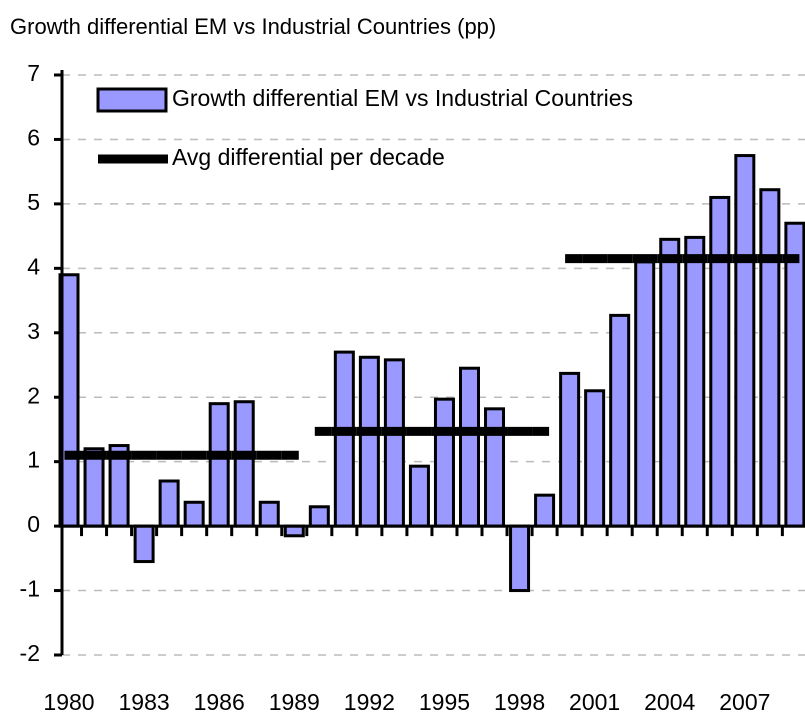  I want to click on x-tick-label: 1992, so click(369, 702).